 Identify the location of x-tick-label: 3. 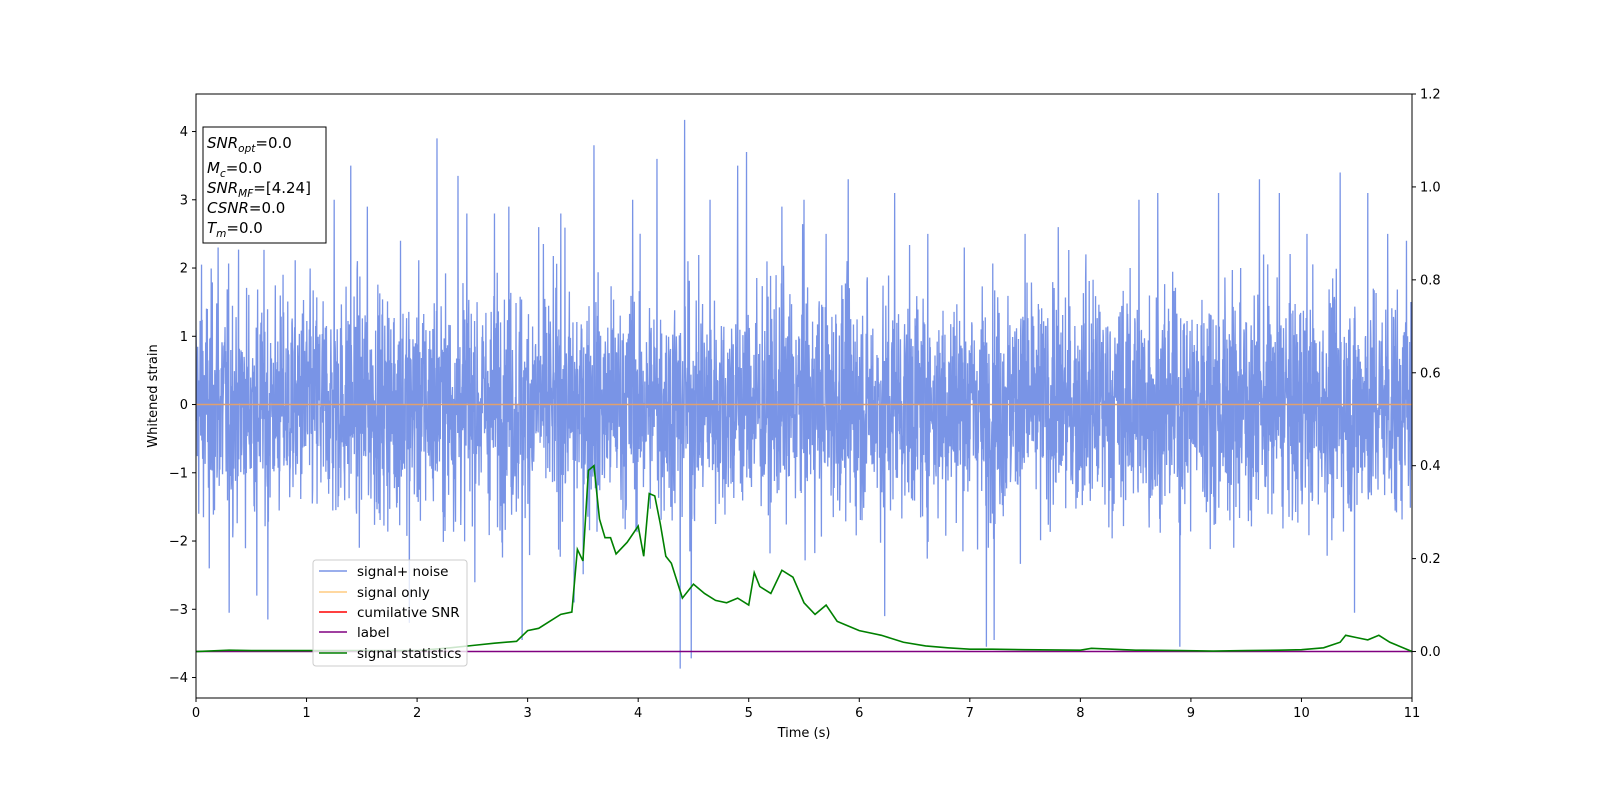
(527, 713).